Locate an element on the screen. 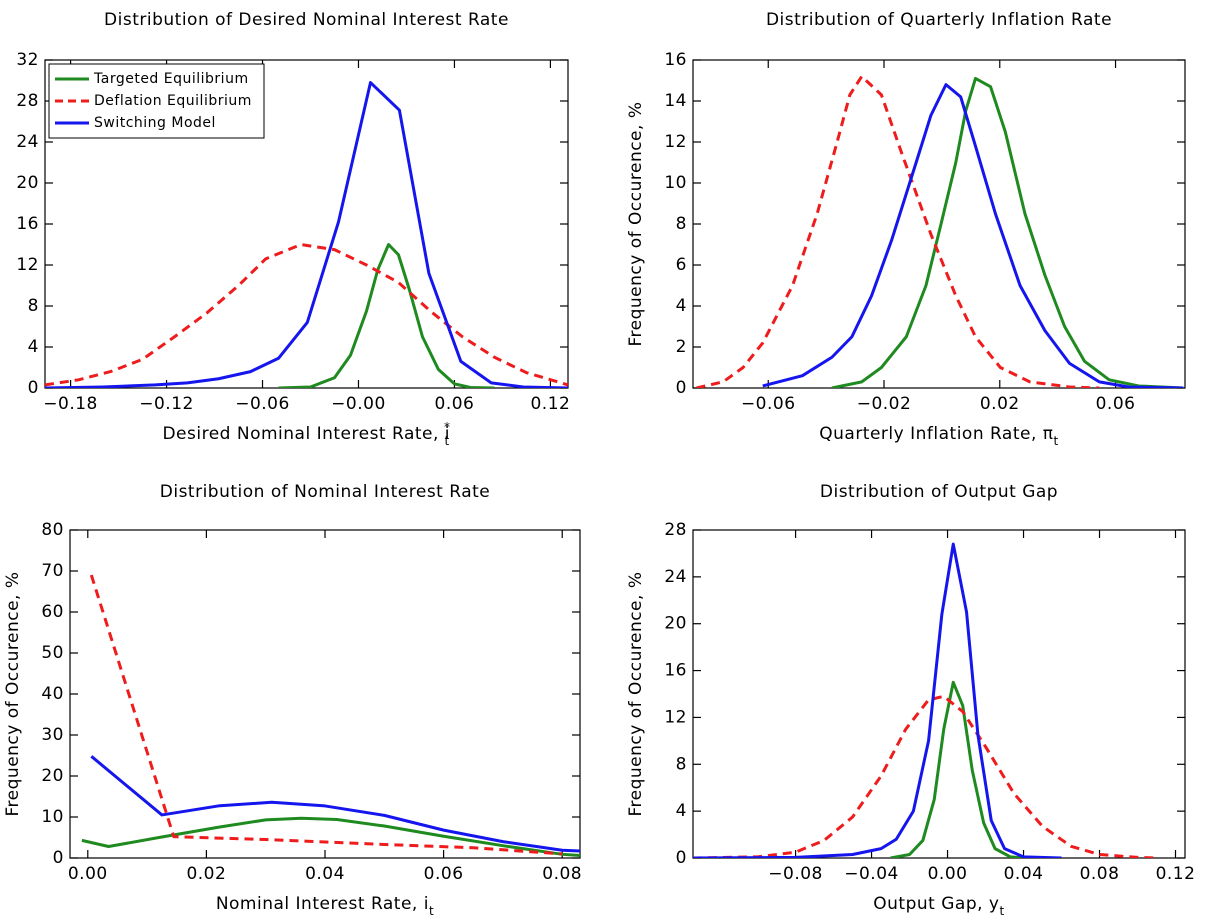 Image resolution: width=1211 pixels, height=922 pixels. y-tick-label: 80 is located at coordinates (52, 530).